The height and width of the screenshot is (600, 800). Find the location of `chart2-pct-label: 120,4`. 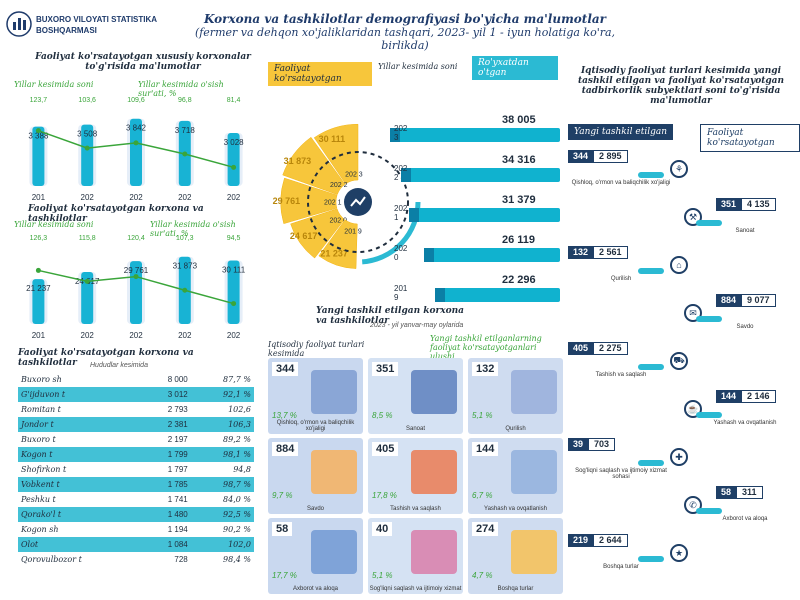

chart2-pct-label: 120,4 is located at coordinates (136, 238).